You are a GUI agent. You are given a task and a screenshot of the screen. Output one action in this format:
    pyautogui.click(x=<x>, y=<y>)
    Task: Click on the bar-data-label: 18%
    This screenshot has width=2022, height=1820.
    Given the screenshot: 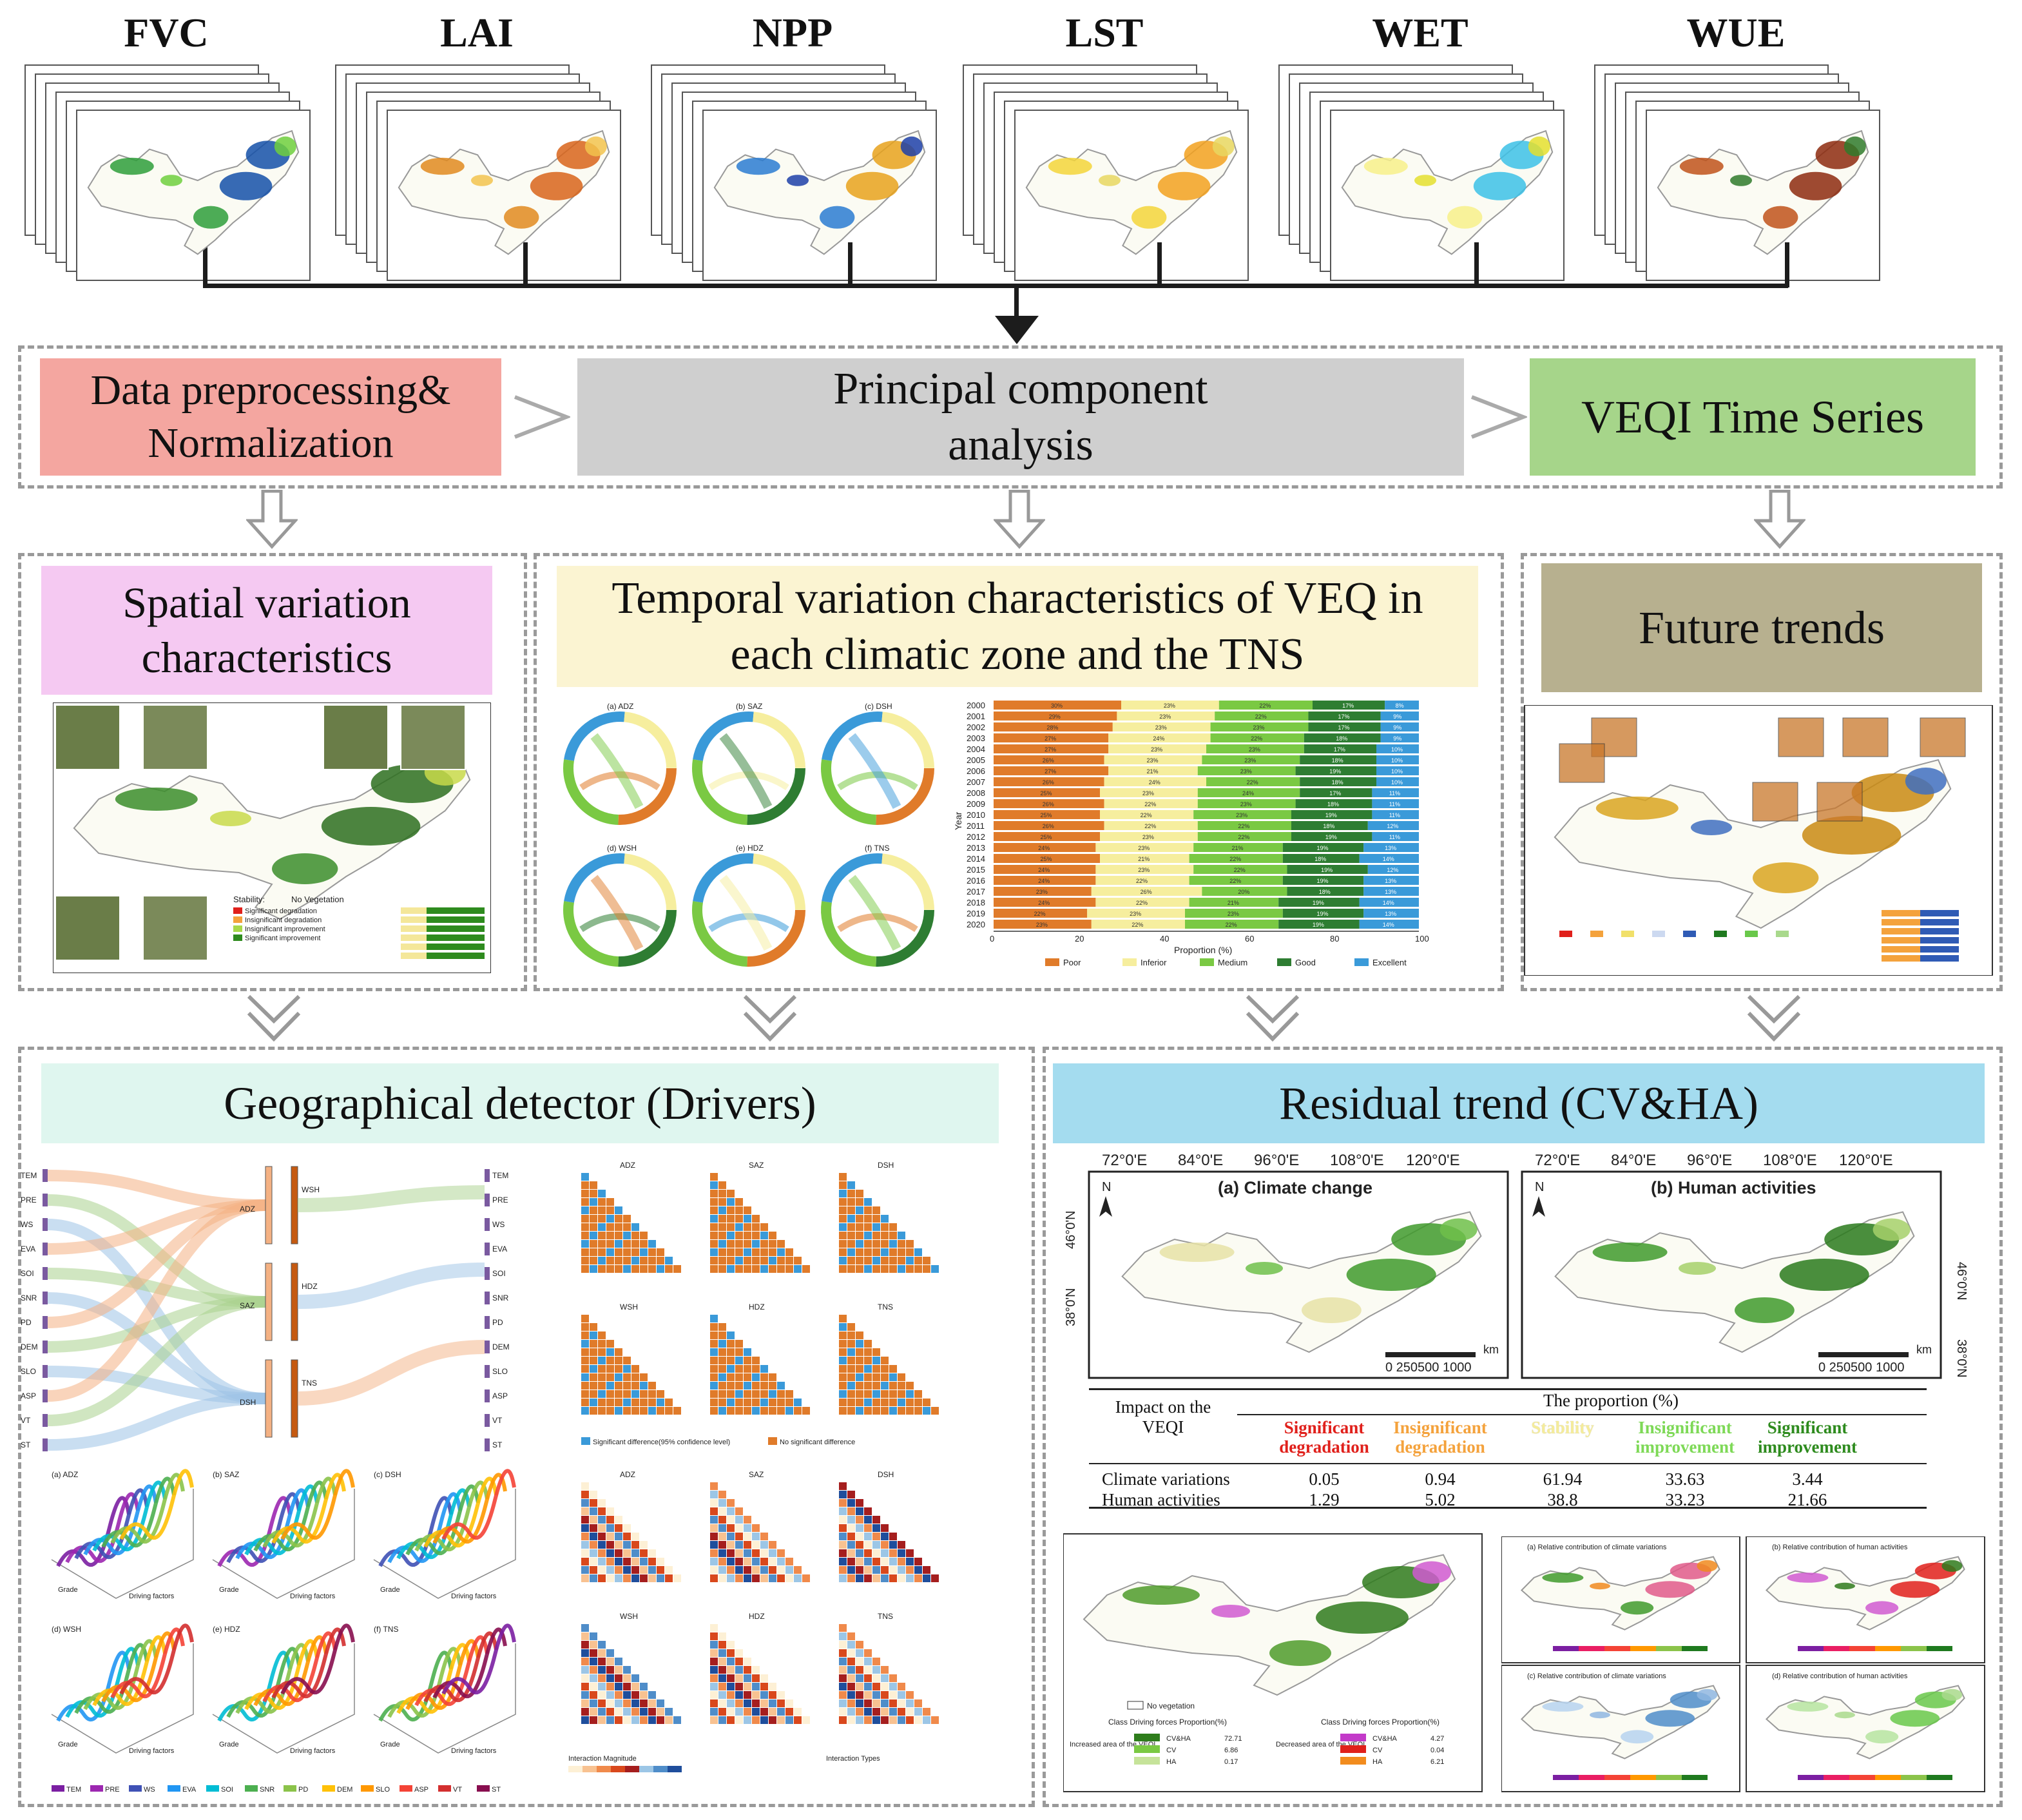 What is the action you would take?
    pyautogui.click(x=1337, y=783)
    